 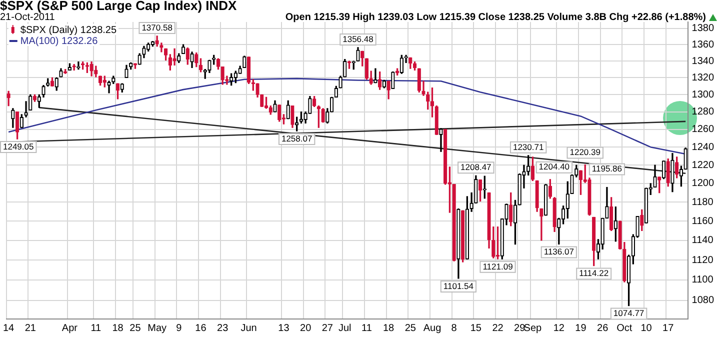 I want to click on annotation: 1121.09, so click(x=498, y=266).